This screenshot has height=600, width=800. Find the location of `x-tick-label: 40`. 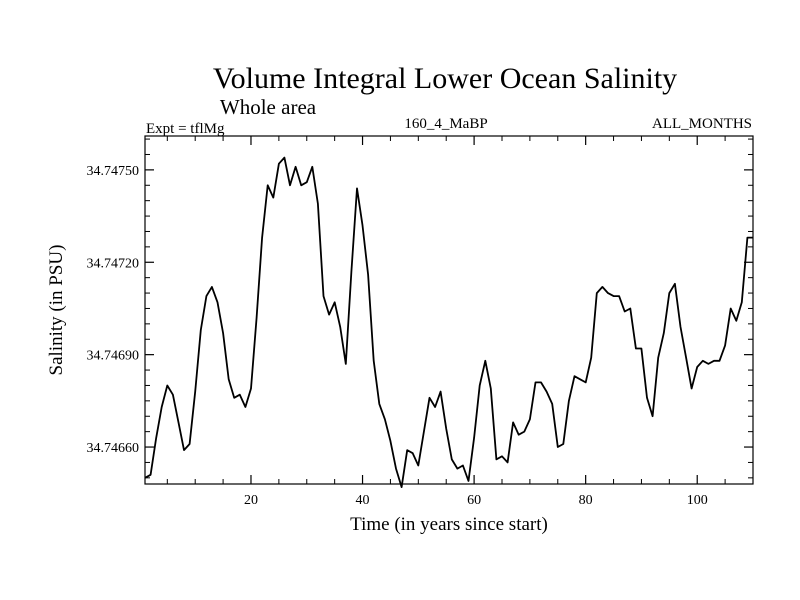

x-tick-label: 40 is located at coordinates (363, 500).